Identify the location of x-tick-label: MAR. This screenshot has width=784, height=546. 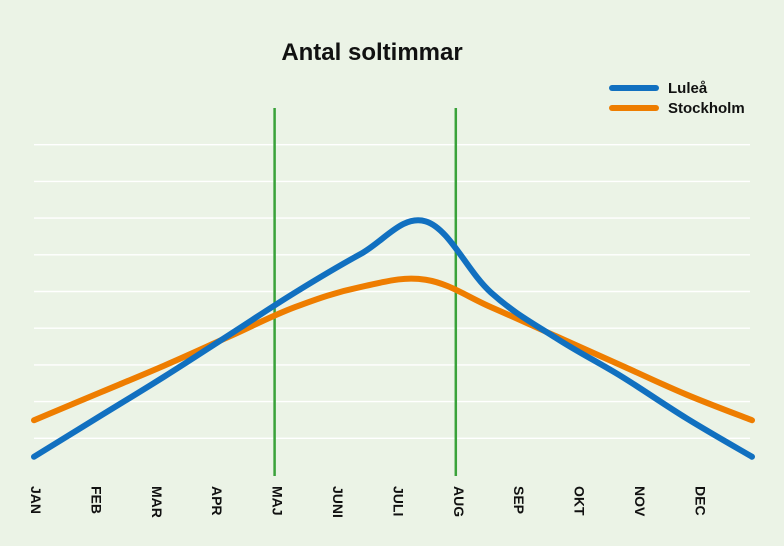
(157, 502).